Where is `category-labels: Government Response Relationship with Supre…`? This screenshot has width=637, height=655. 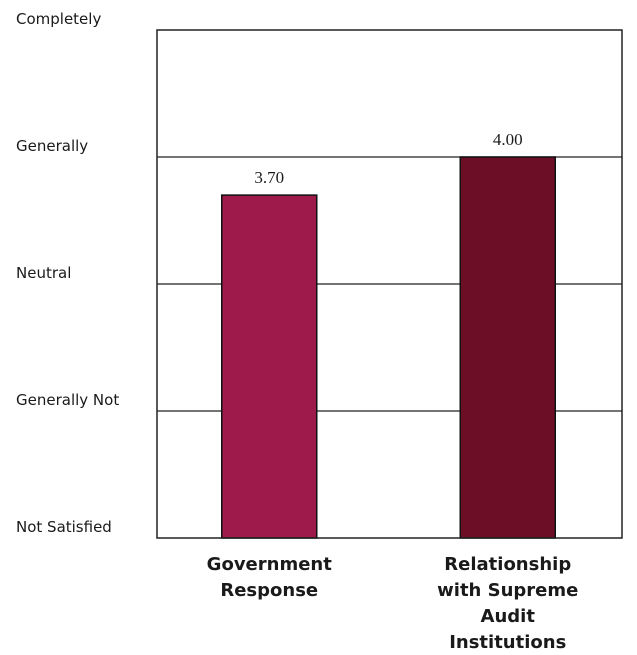
category-labels: Government Response Relationship with Supre… is located at coordinates (393, 603).